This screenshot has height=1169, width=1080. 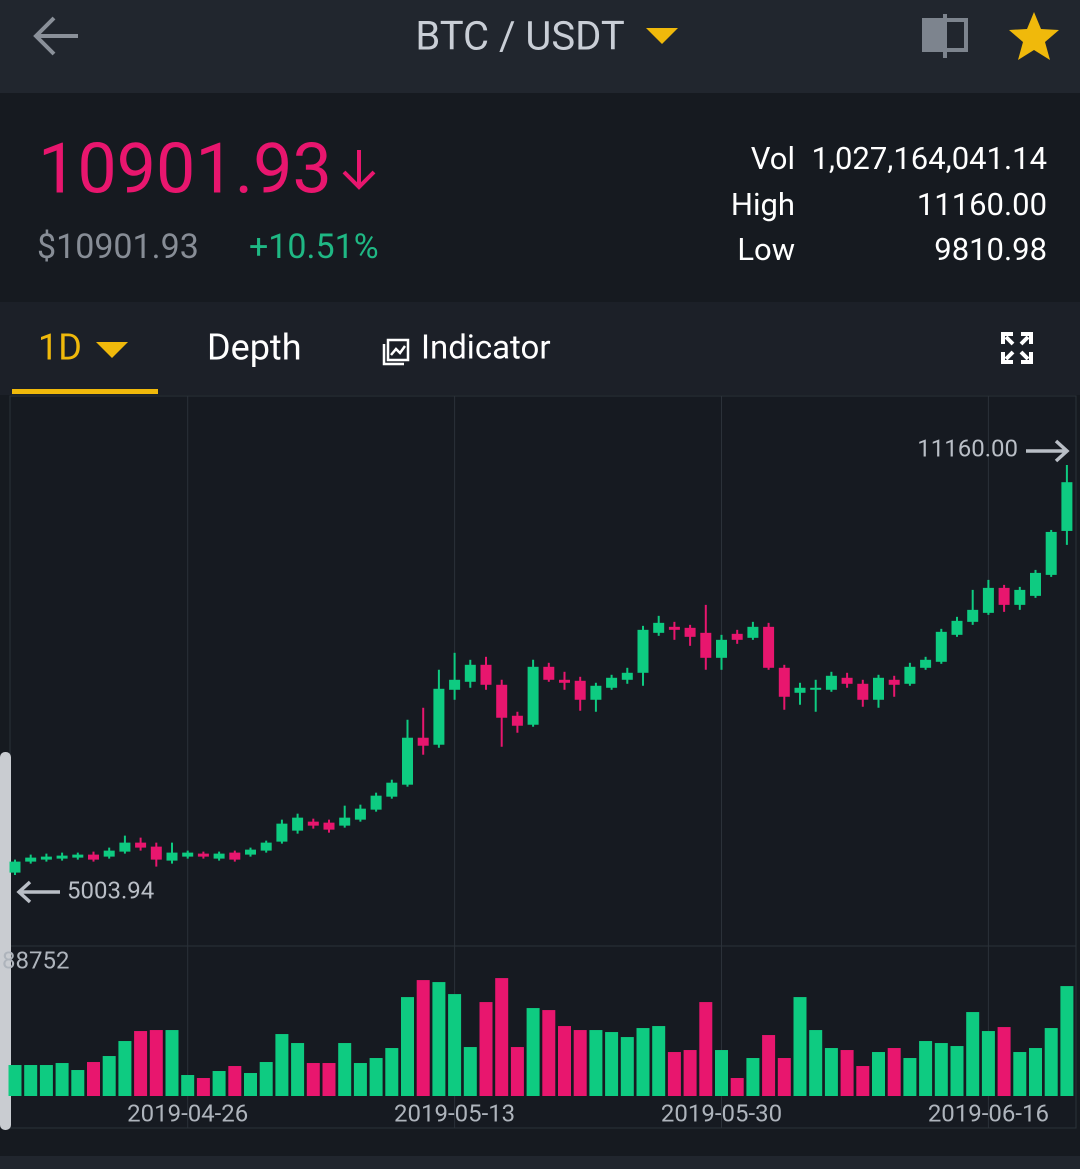 I want to click on fullscreen-button, so click(x=1017, y=348).